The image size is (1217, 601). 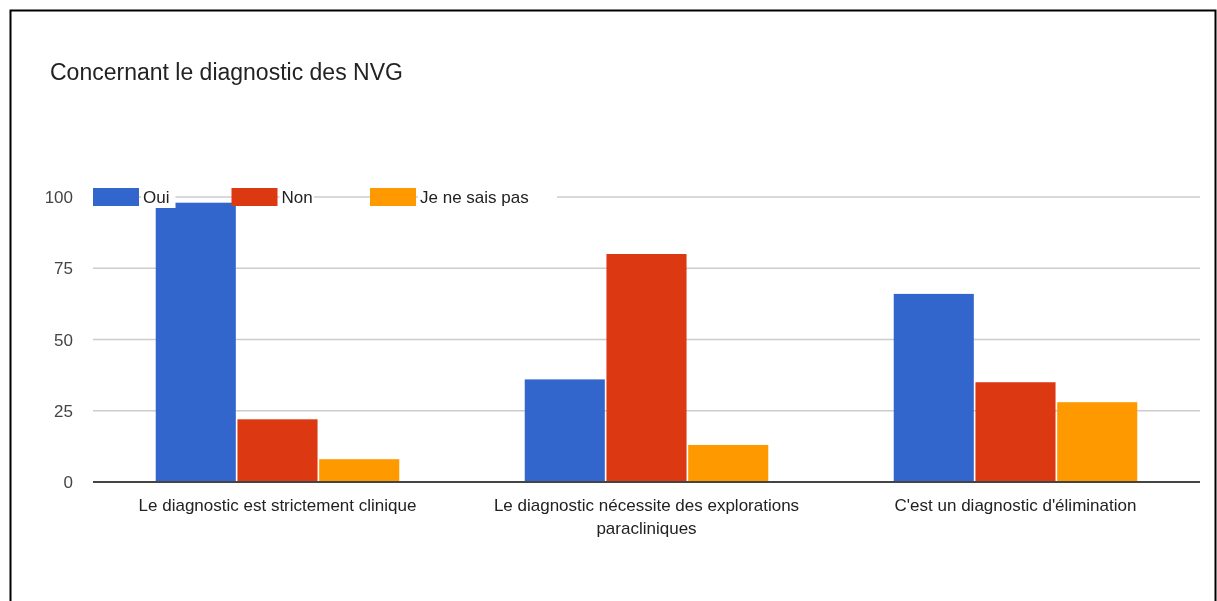 What do you see at coordinates (277, 505) in the screenshot?
I see `x-tick-label: Le diagnostic est strictement clinique` at bounding box center [277, 505].